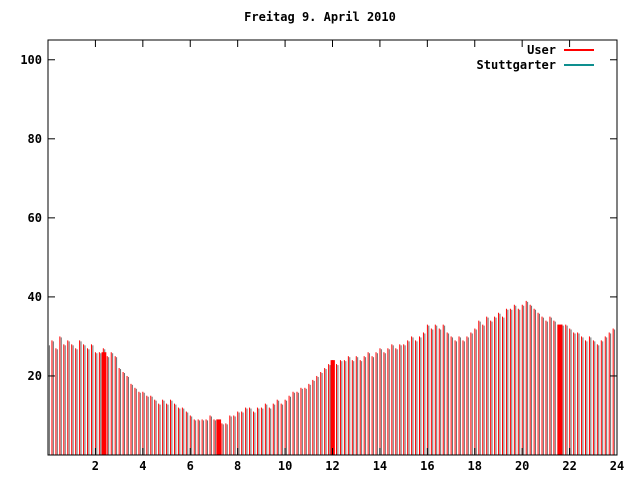 This screenshot has width=640, height=480. What do you see at coordinates (332, 466) in the screenshot?
I see `svg-text: 12` at bounding box center [332, 466].